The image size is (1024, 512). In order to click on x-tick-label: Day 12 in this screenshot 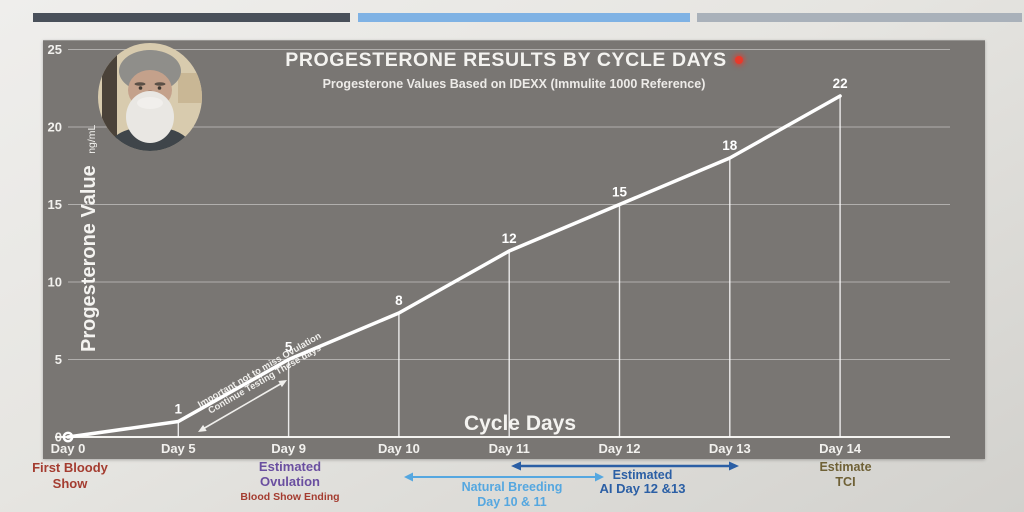, I will do `click(620, 448)`.